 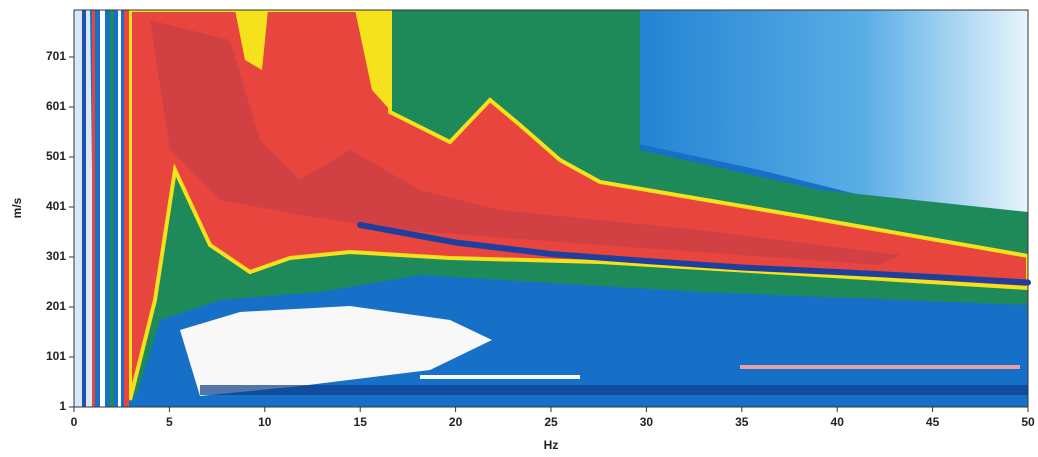 I want to click on dispersion-curve, so click(x=694, y=254).